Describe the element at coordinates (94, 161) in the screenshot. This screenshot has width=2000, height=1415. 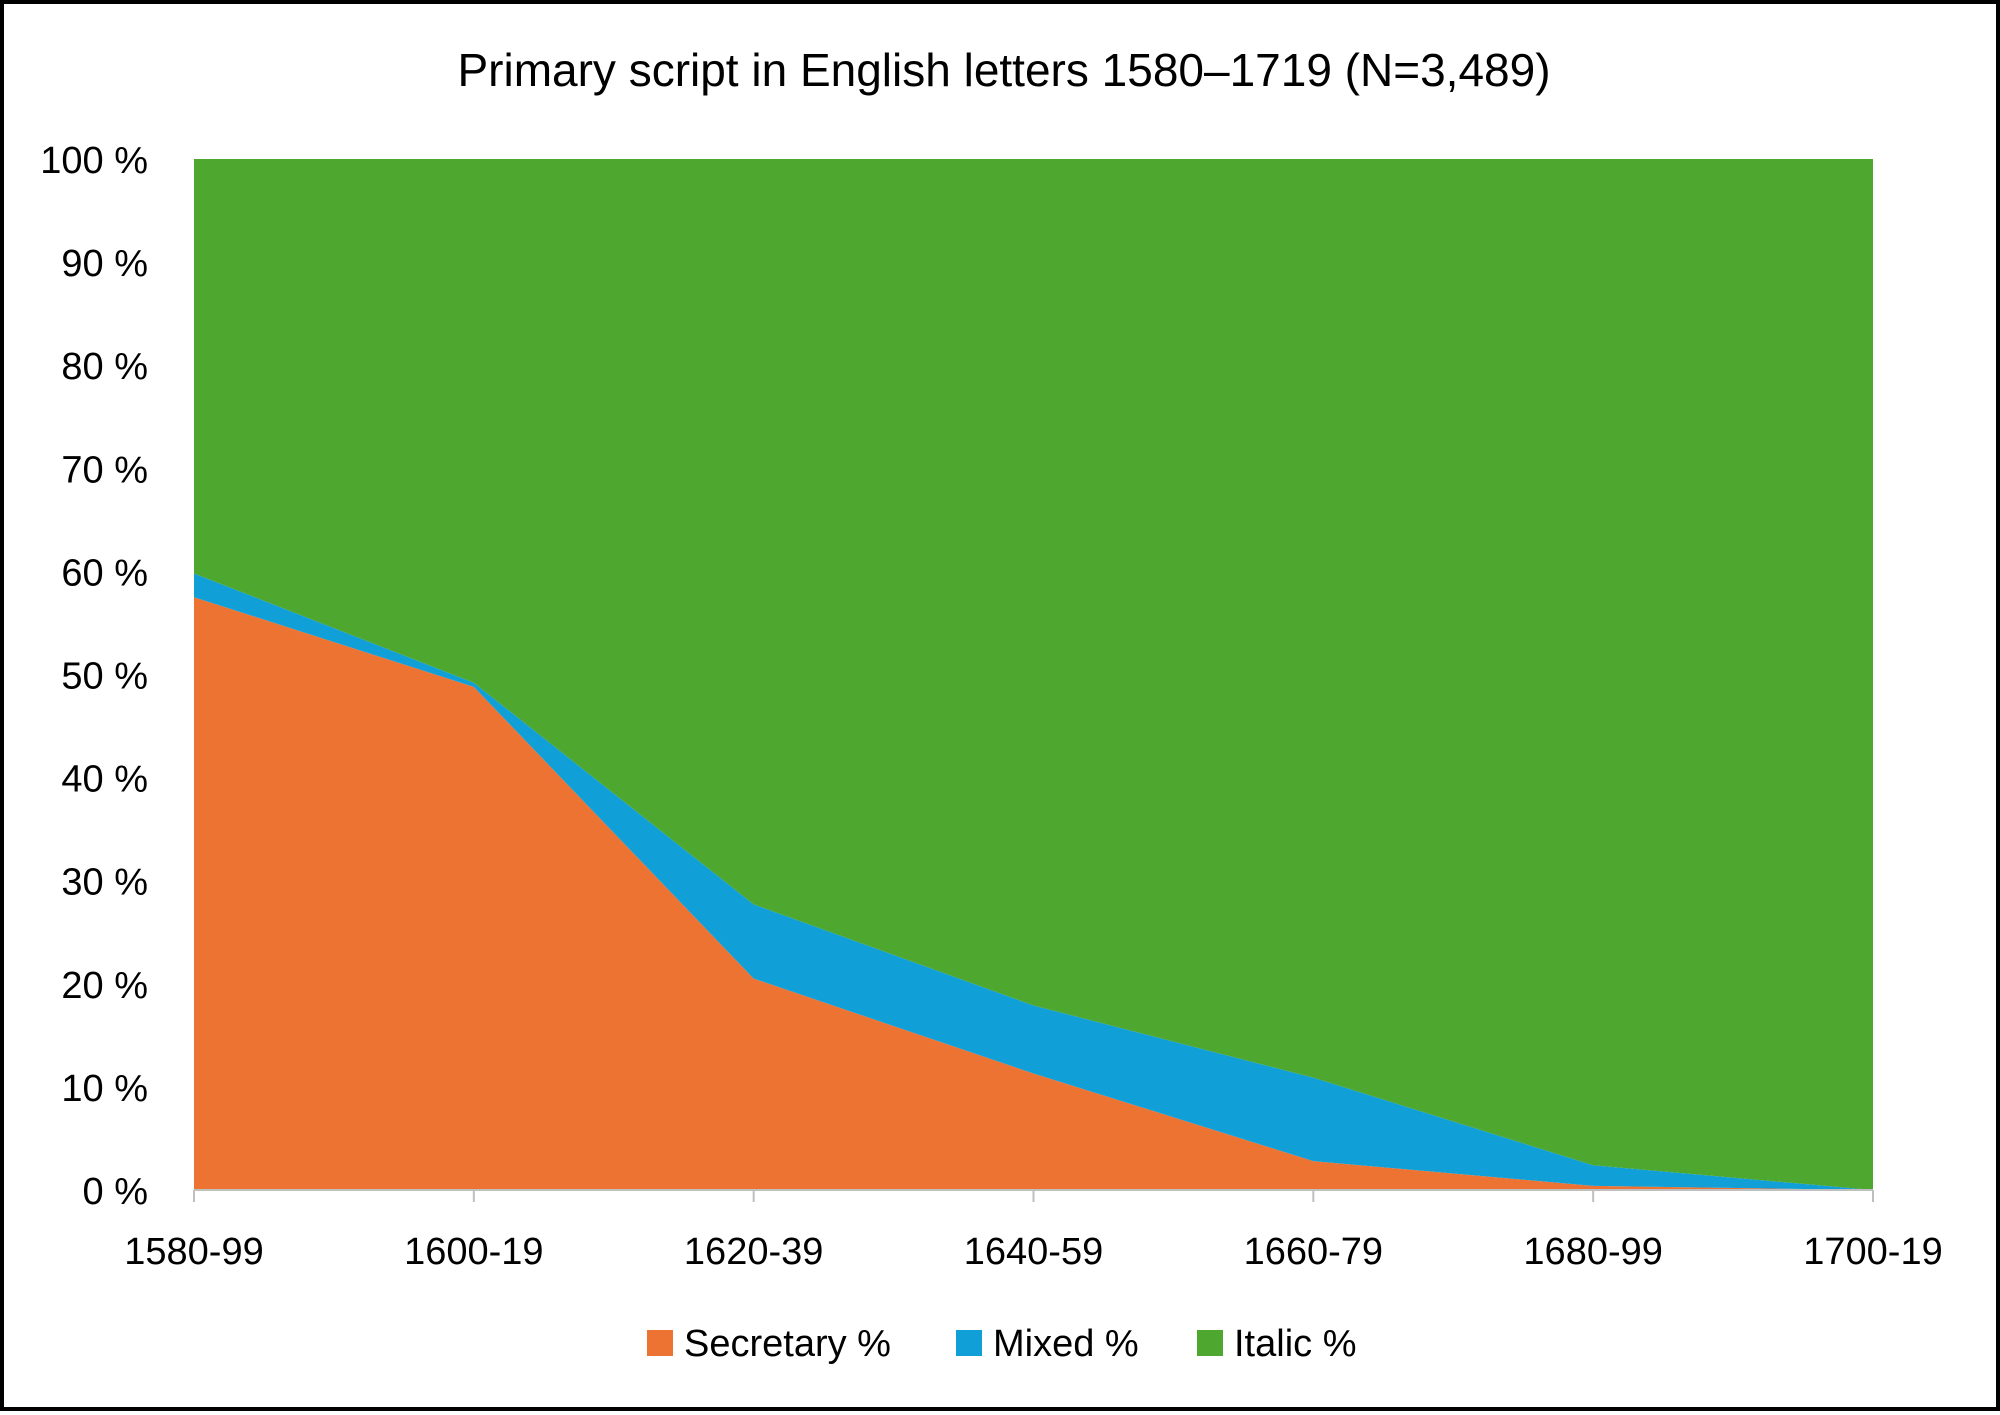
I see `y-tick-label: 100 %` at that location.